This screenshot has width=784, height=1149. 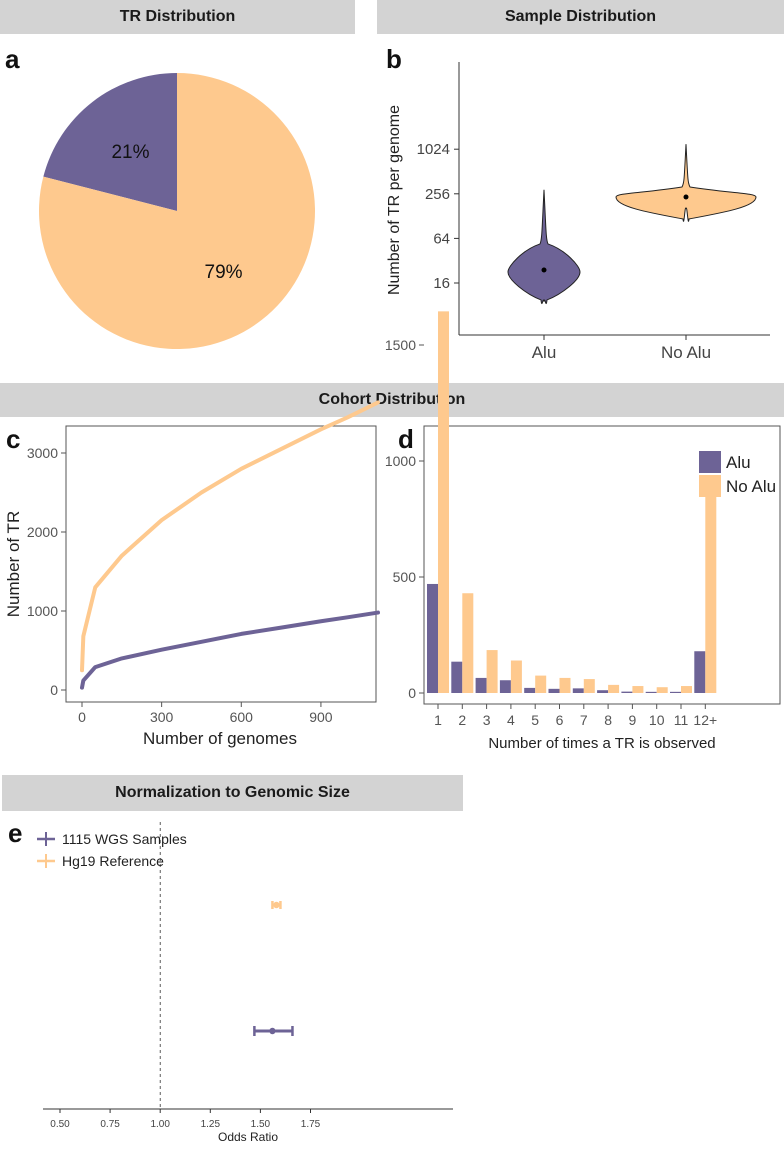 I want to click on pie-slice-label-2: 79%, so click(x=224, y=272).